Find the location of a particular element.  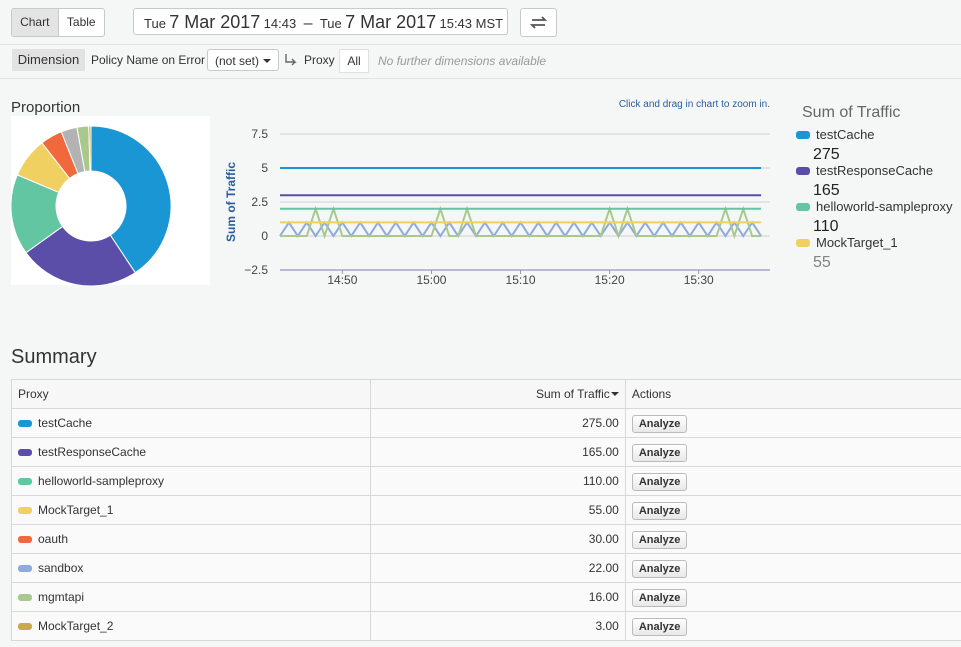

header-text: Sum of Traffic is located at coordinates (573, 394).